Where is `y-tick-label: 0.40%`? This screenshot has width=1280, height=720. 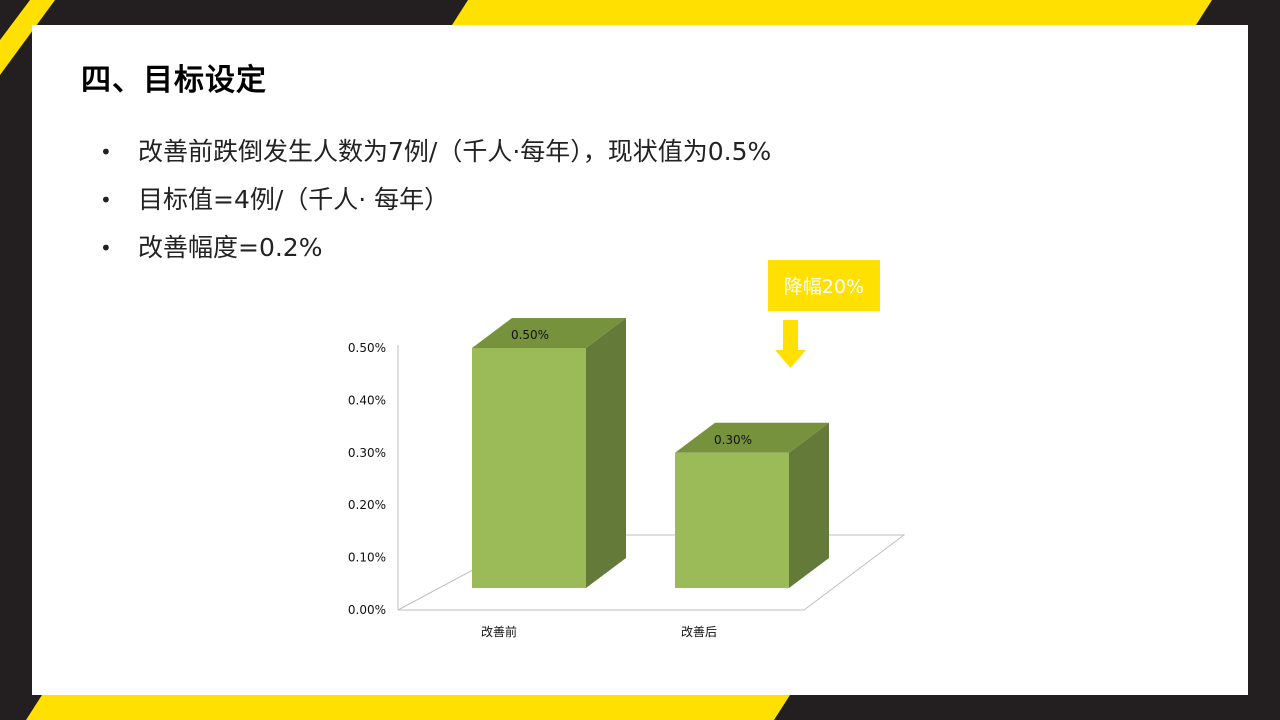
y-tick-label: 0.40% is located at coordinates (367, 400).